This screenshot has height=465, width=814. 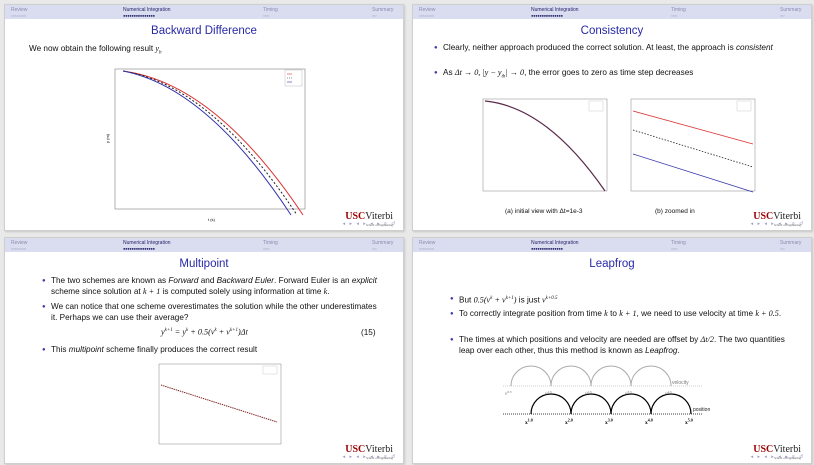 I want to click on v-label: v0.5, so click(x=508, y=393).